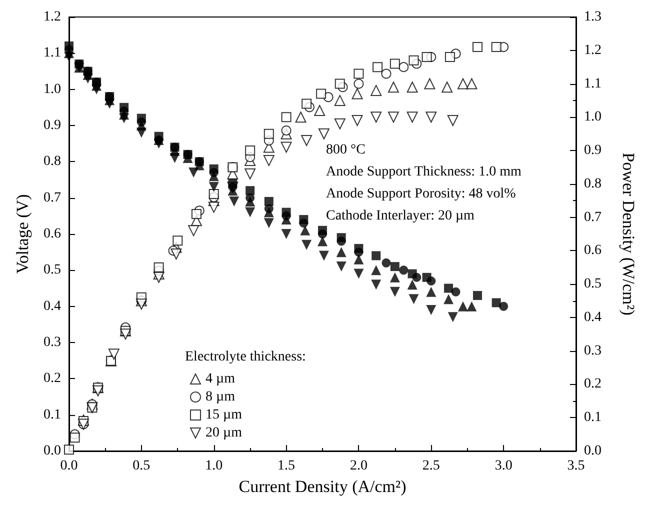 This screenshot has height=513, width=645. Describe the element at coordinates (69, 466) in the screenshot. I see `x-tick-label: 0.0` at that location.